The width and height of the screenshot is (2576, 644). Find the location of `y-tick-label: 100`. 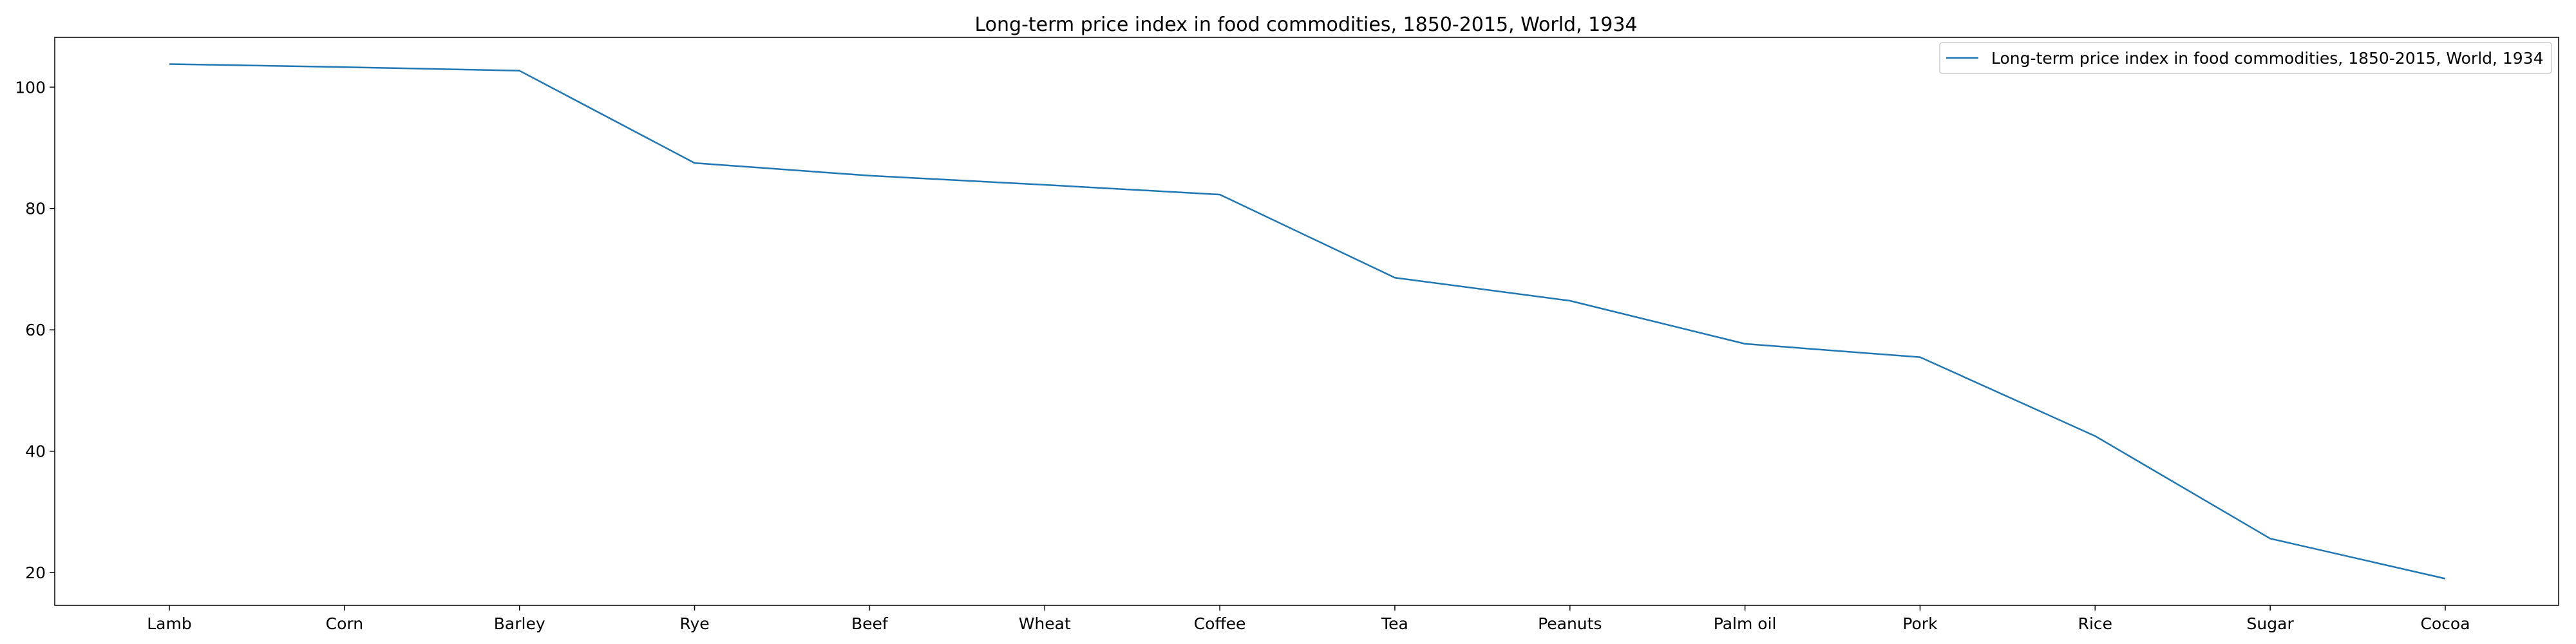

y-tick-label: 100 is located at coordinates (30, 87).